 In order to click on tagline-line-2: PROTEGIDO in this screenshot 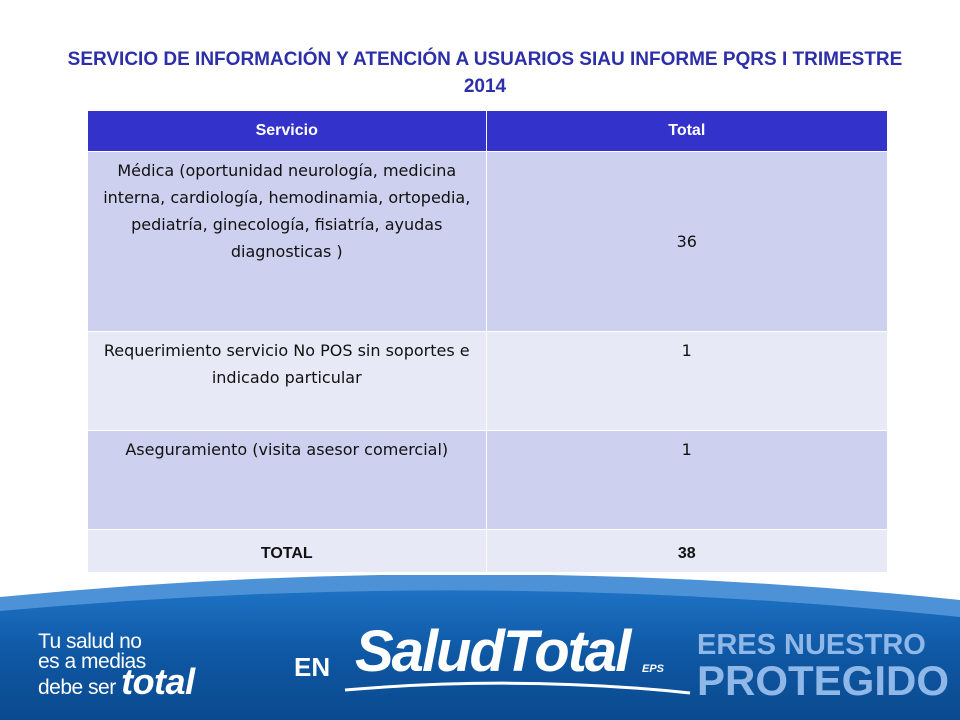, I will do `click(823, 680)`.